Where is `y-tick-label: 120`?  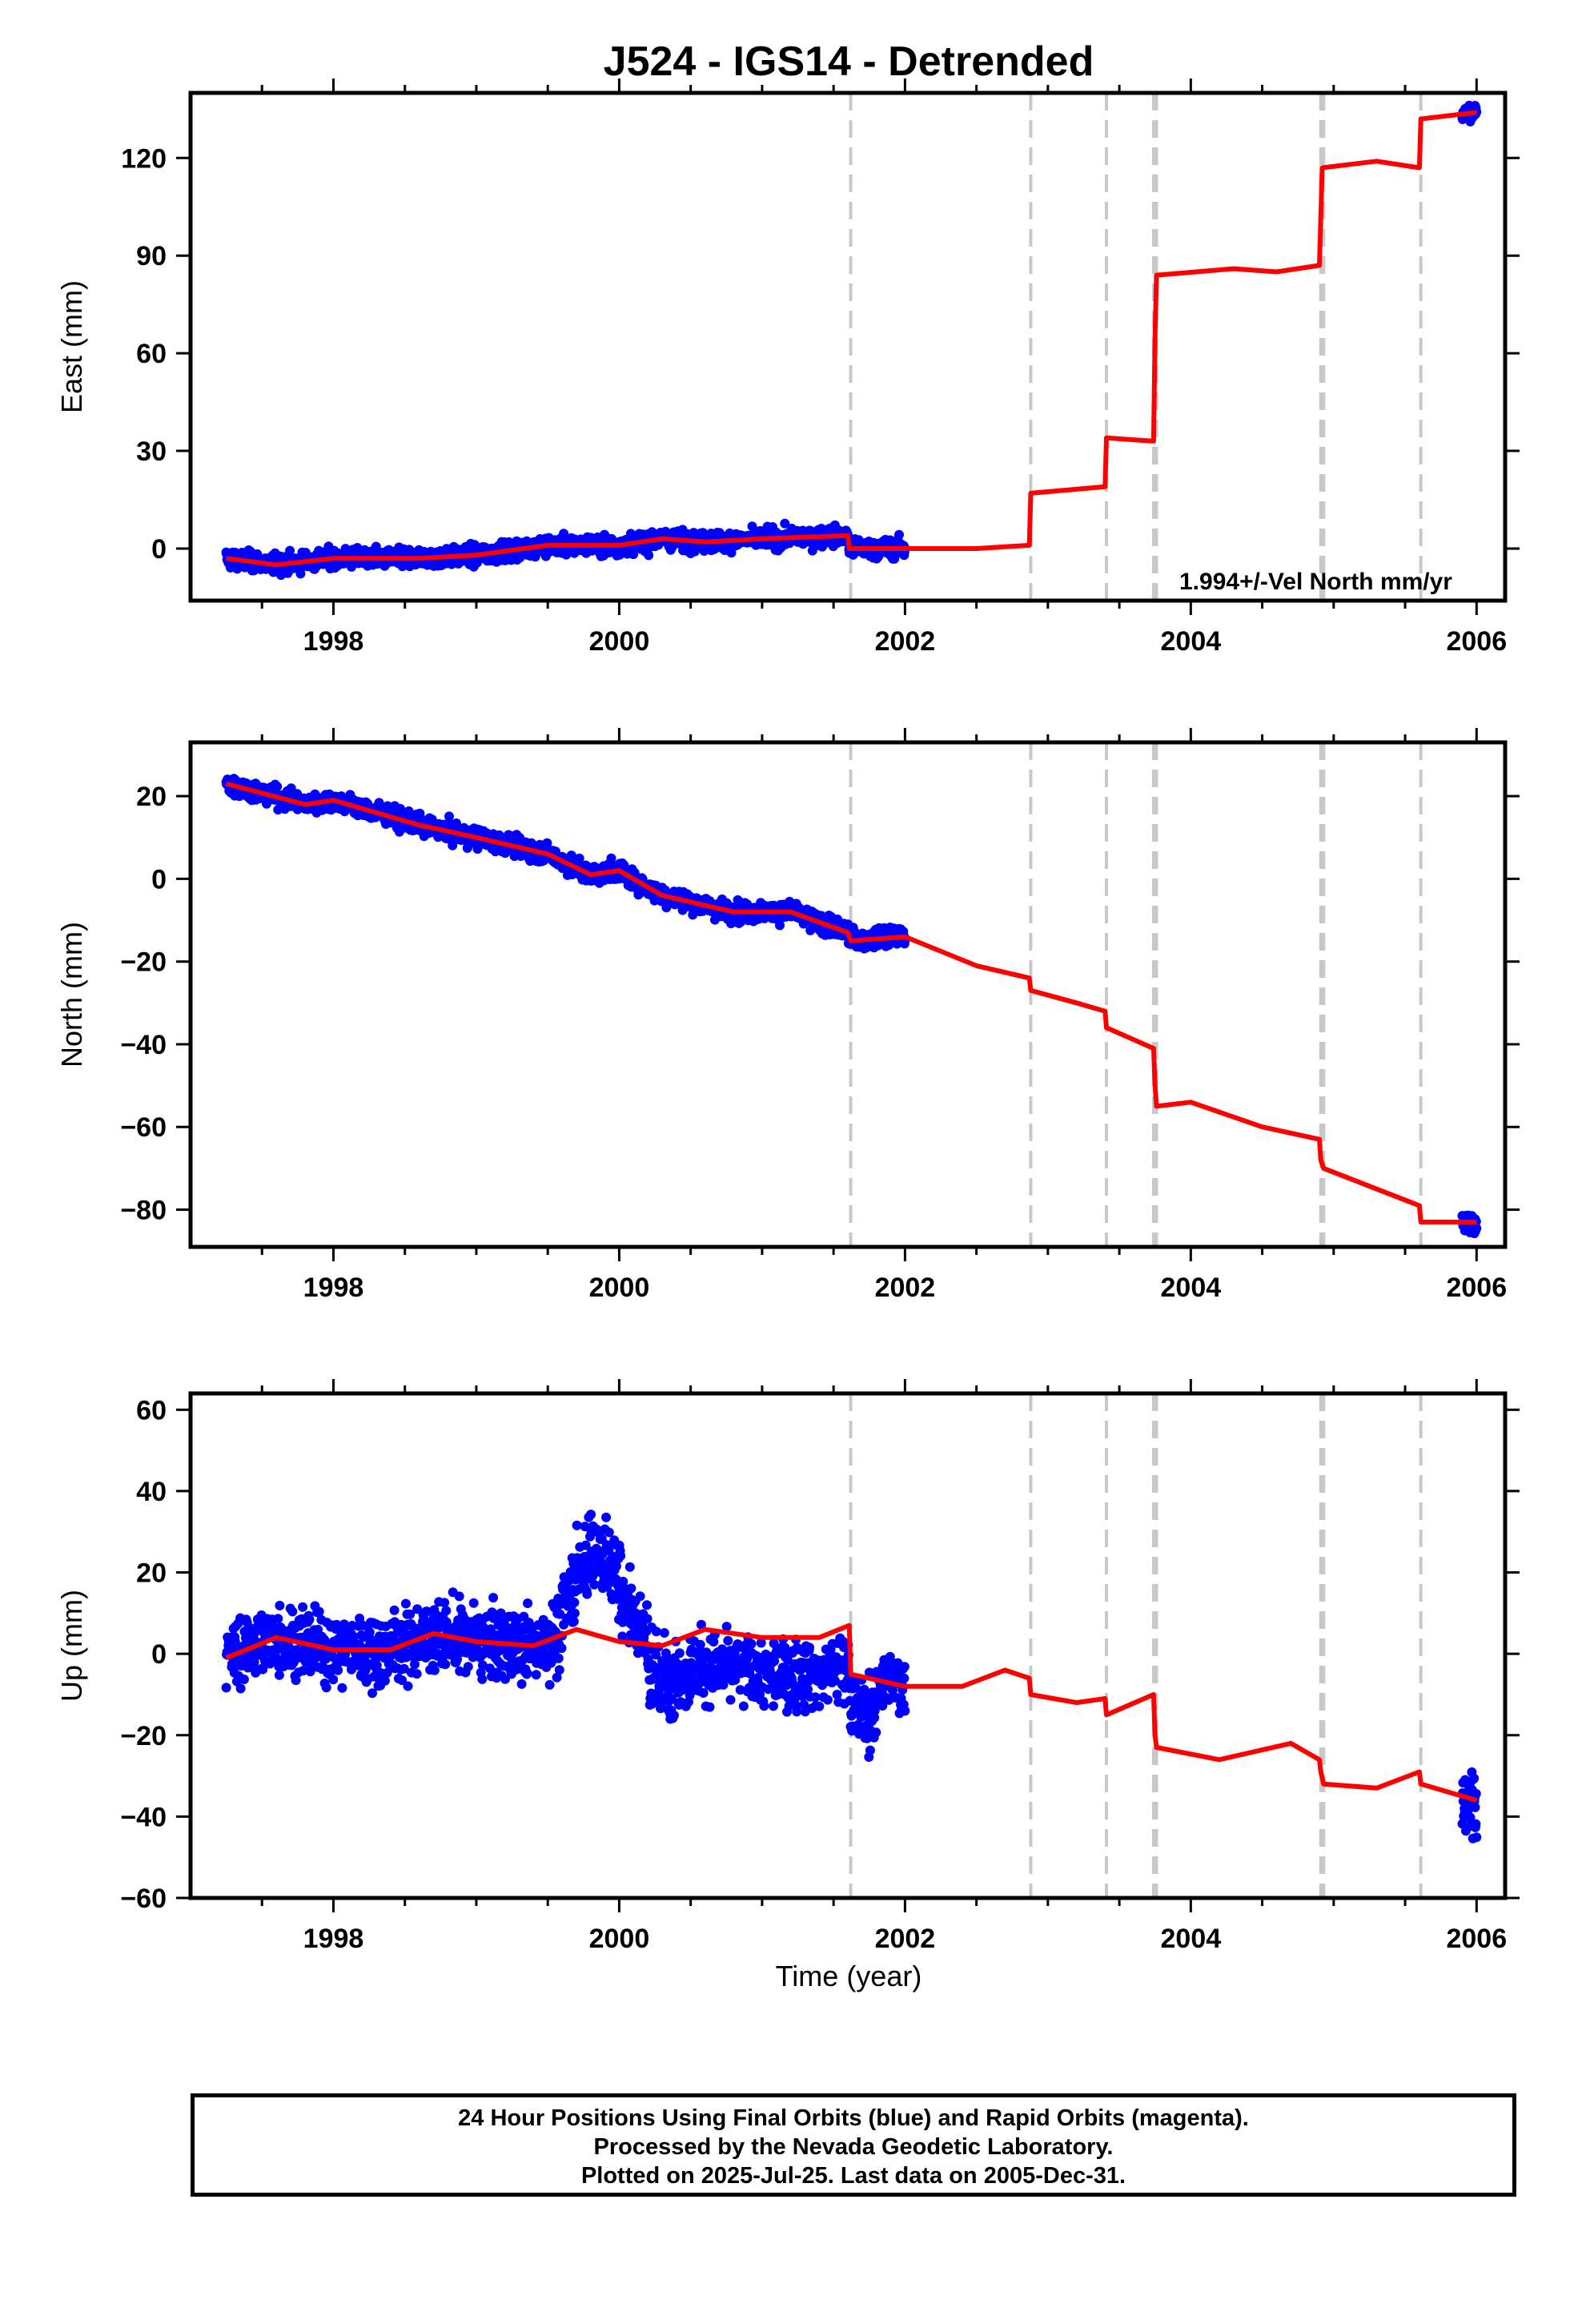
y-tick-label: 120 is located at coordinates (144, 158).